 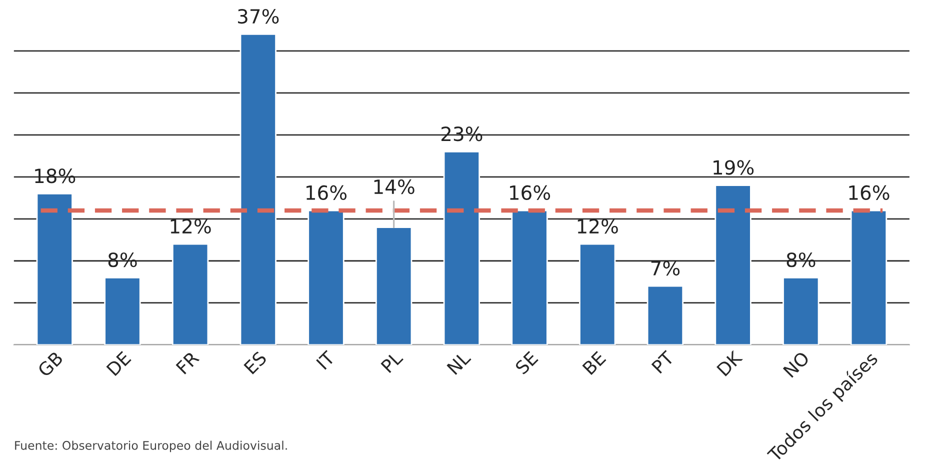 I want to click on x-tick-label: BE, so click(x=594, y=362).